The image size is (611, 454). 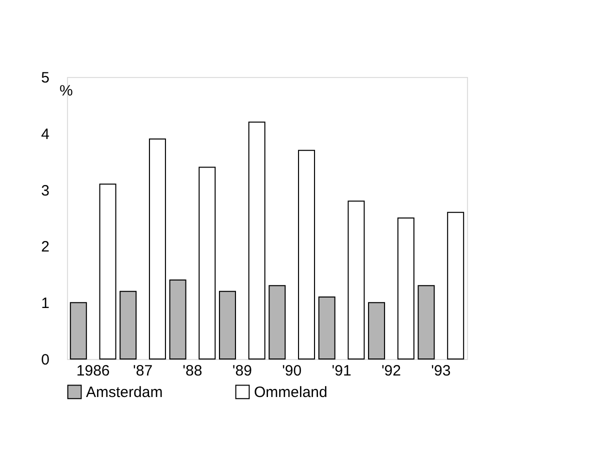 I want to click on y-tick-label: 4, so click(x=45, y=134).